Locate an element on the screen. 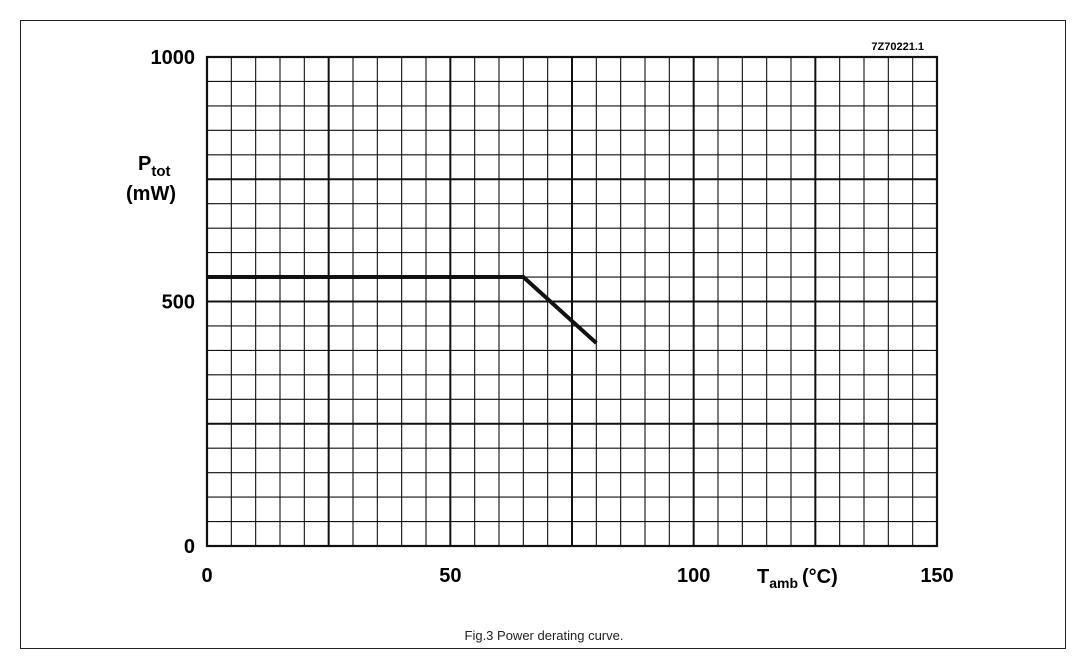 The image size is (1088, 671). x-tick-label: 0 is located at coordinates (206, 576).